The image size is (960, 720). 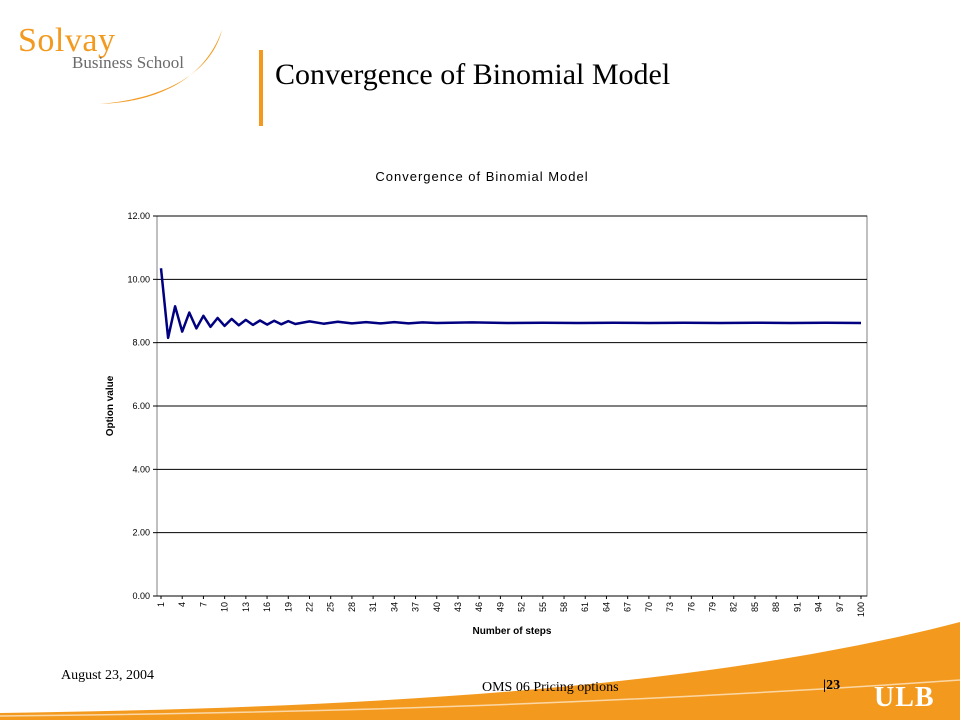 I want to click on x-tick-label: 88, so click(x=776, y=607).